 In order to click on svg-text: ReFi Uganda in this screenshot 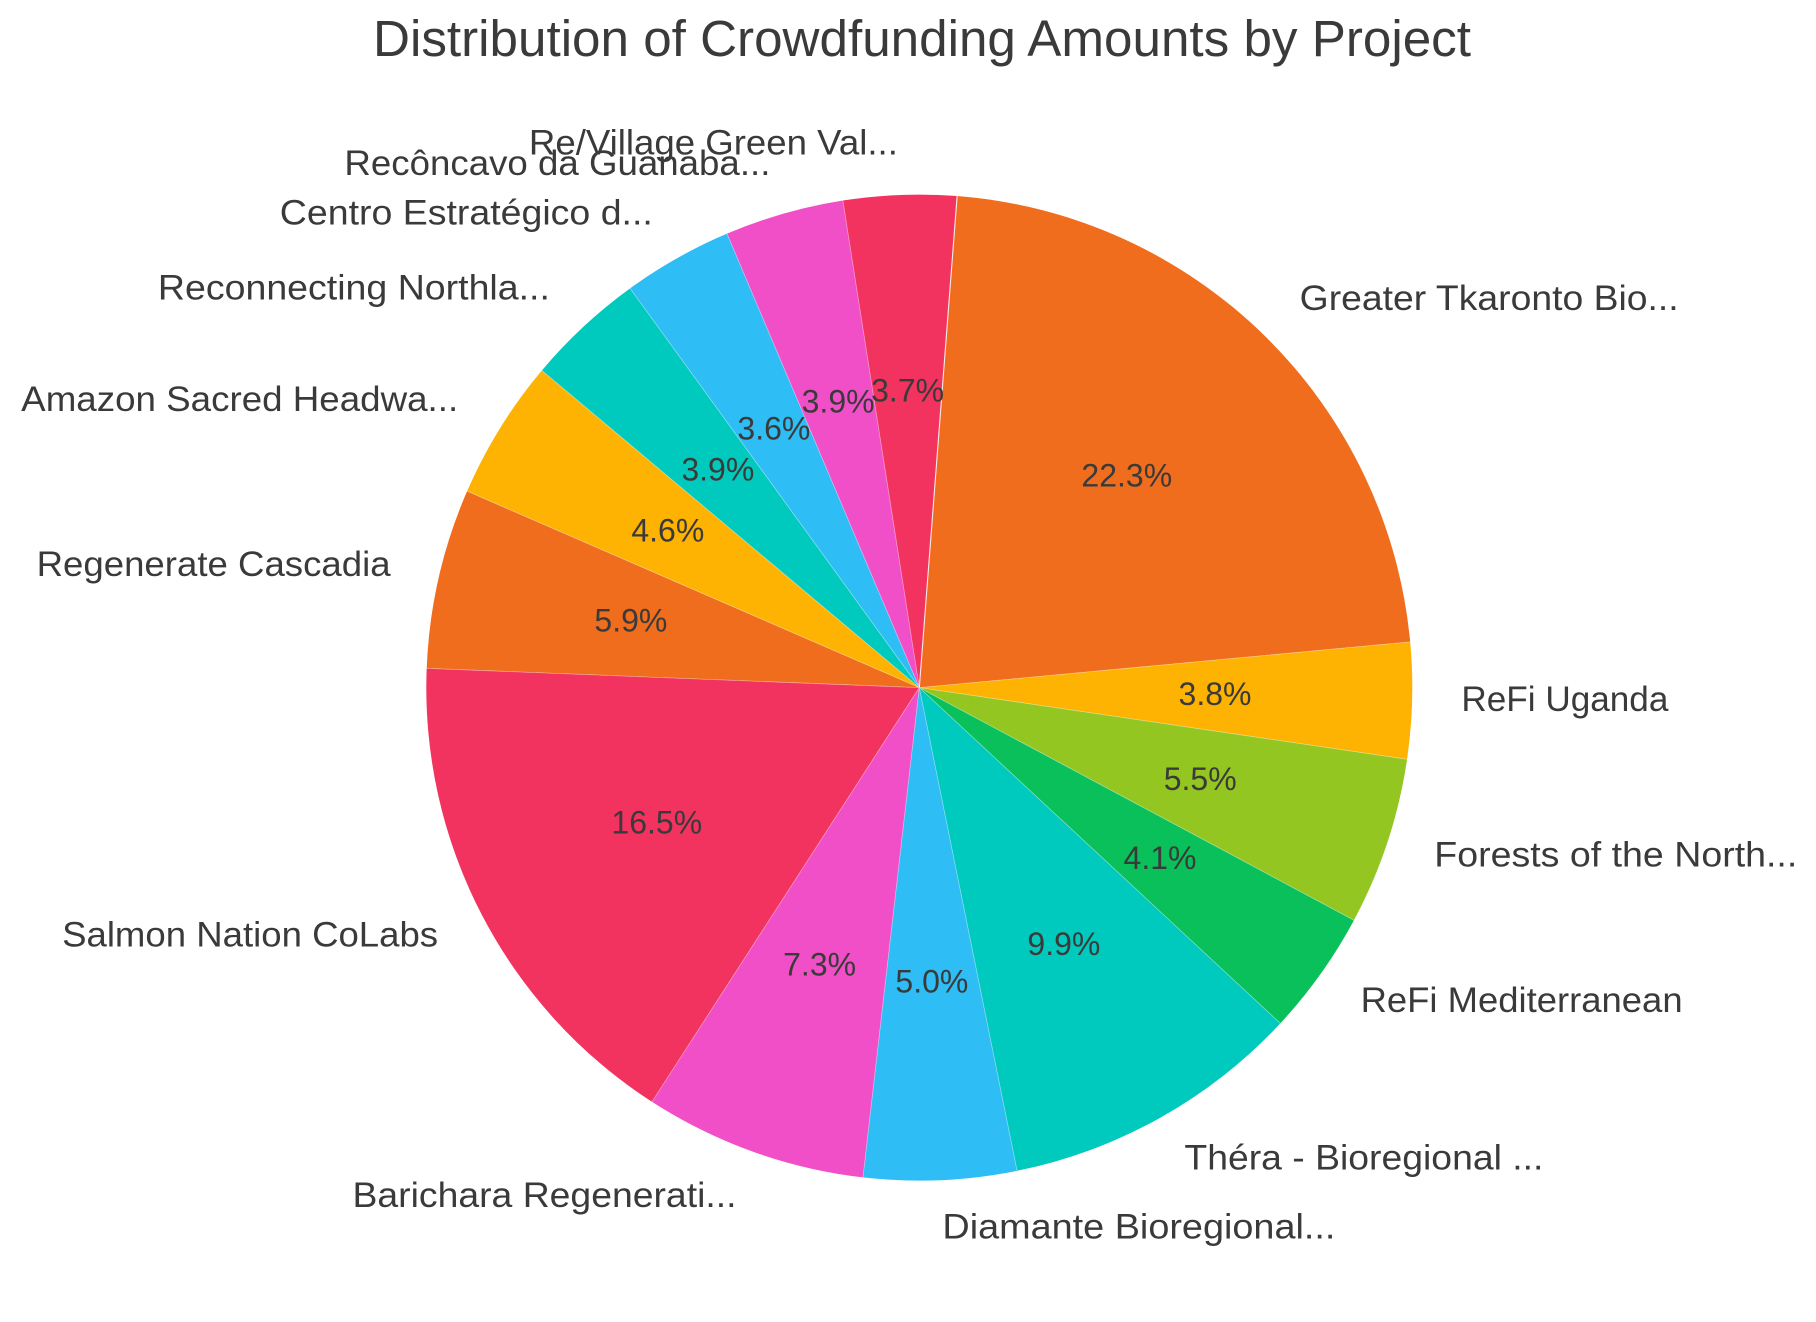, I will do `click(1564, 699)`.